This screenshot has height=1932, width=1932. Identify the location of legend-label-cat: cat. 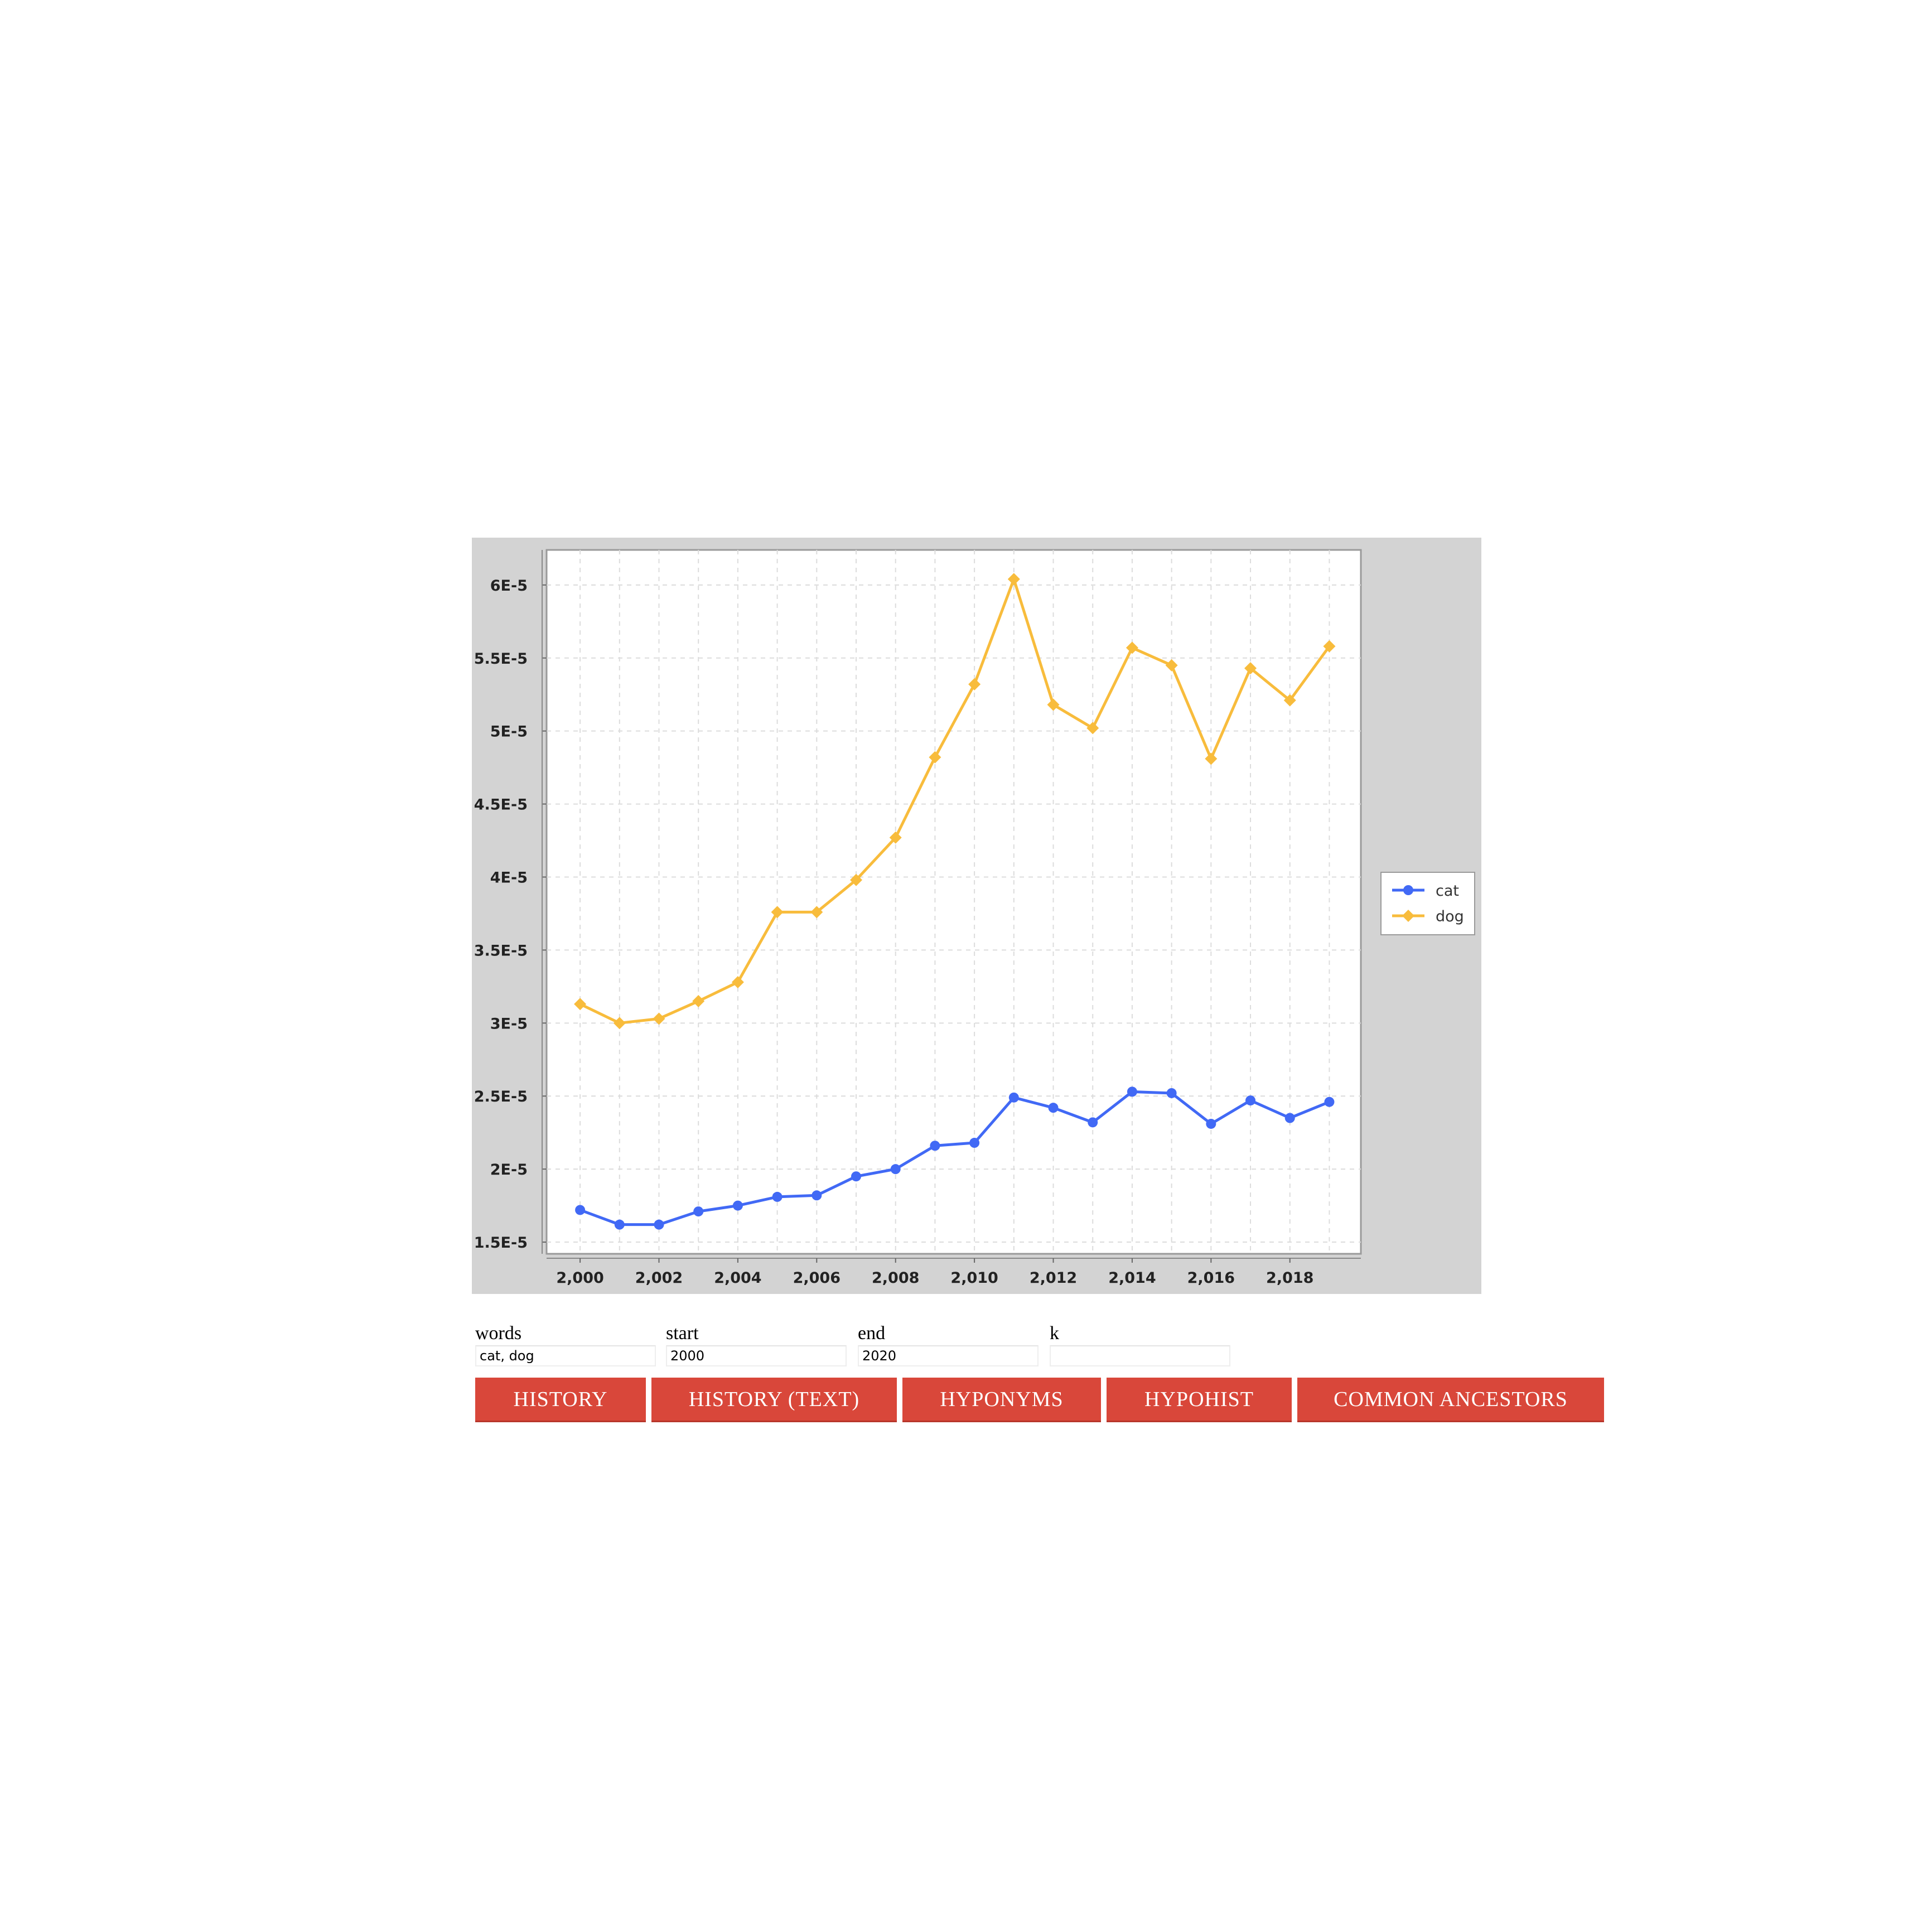
(1447, 891).